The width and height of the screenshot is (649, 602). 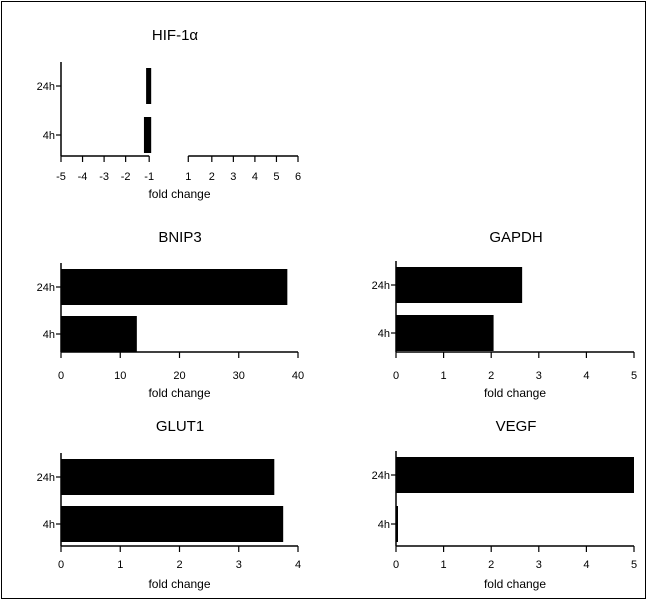 I want to click on chart-title: VEGF, so click(x=516, y=426).